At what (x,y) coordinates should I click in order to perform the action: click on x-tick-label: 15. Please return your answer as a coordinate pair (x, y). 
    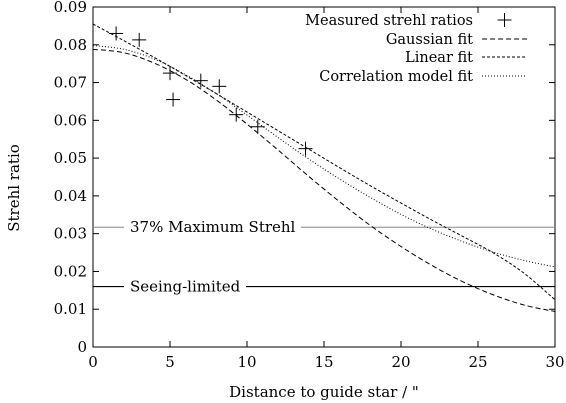
    Looking at the image, I should click on (323, 362).